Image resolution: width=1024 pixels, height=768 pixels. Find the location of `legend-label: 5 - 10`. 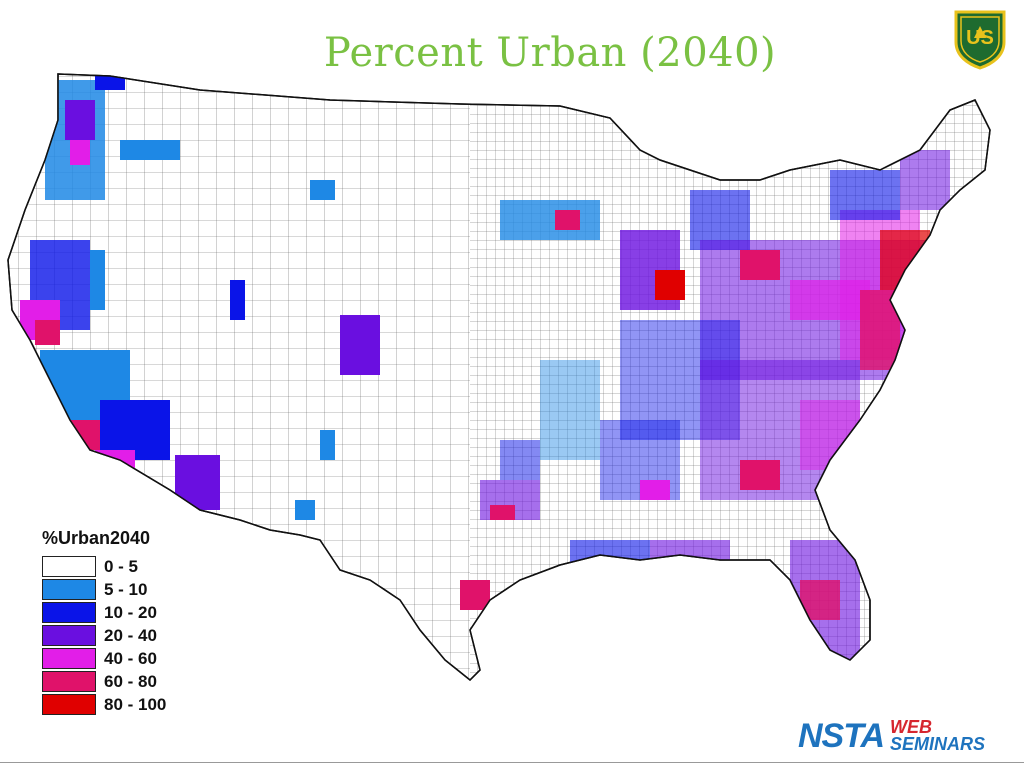

legend-label: 5 - 10 is located at coordinates (126, 589).